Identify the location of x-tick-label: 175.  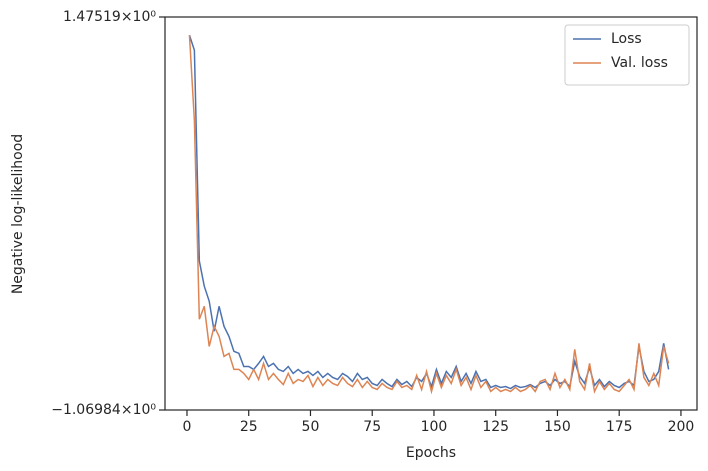
(619, 427).